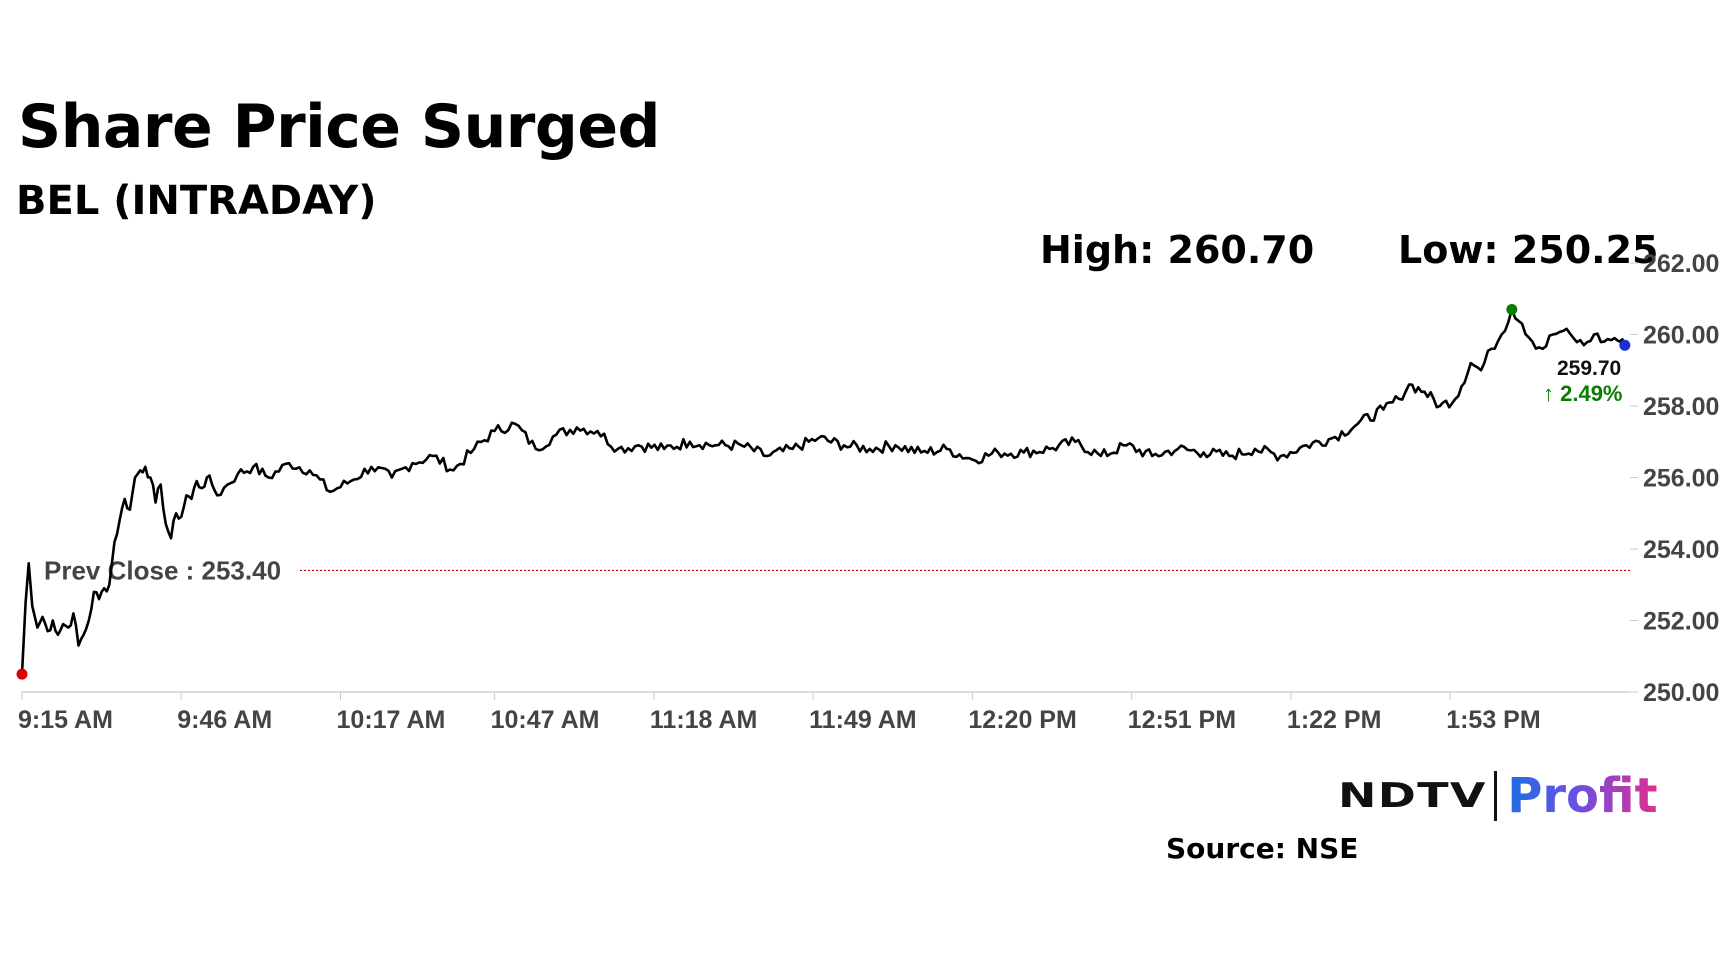 This screenshot has height=972, width=1728. Describe the element at coordinates (162, 570) in the screenshot. I see `prev-close-label: Prev Close : 253.40` at that location.